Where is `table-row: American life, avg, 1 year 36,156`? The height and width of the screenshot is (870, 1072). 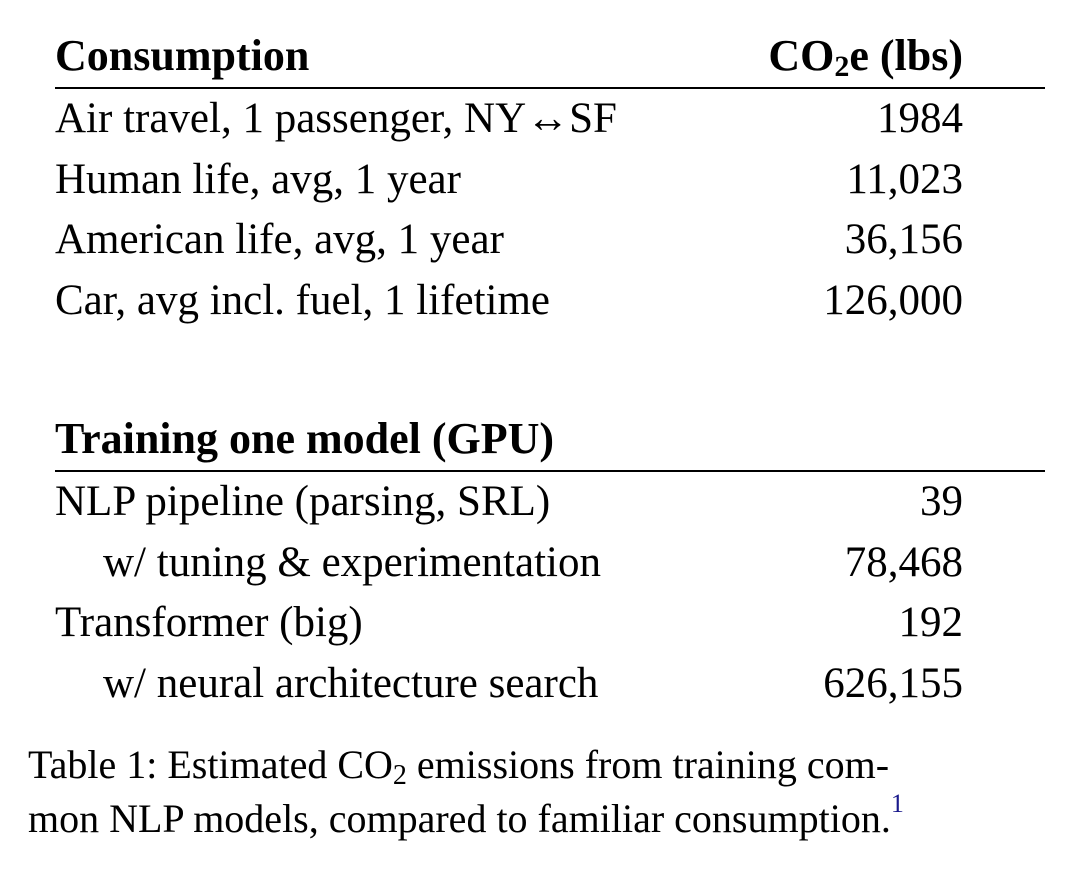
table-row: American life, avg, 1 year 36,156 is located at coordinates (550, 240).